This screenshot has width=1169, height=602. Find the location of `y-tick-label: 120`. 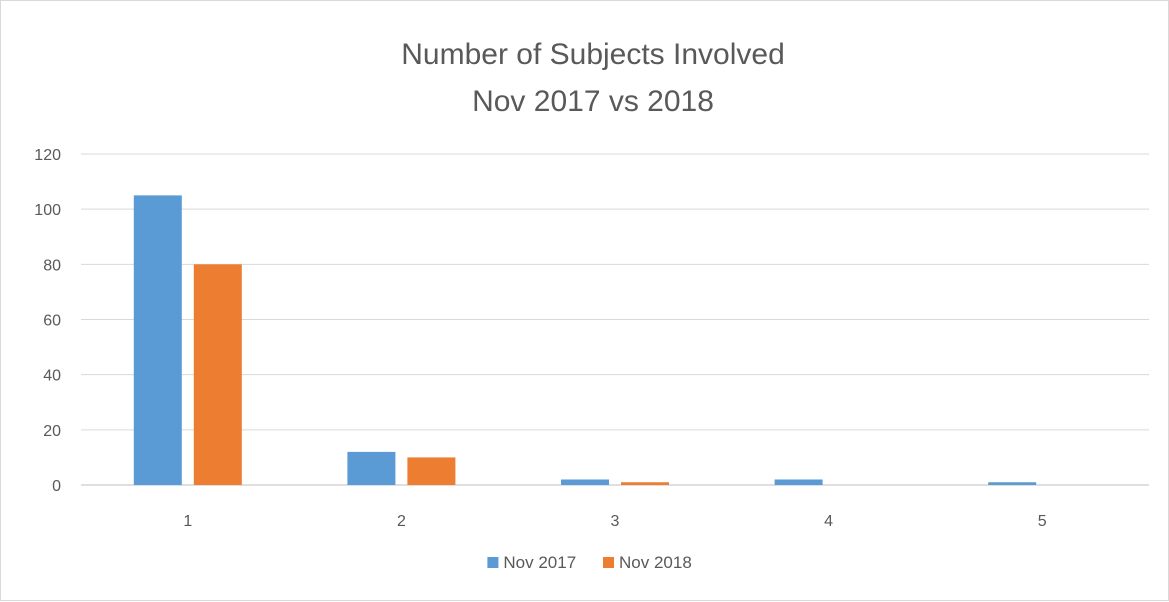

y-tick-label: 120 is located at coordinates (47, 155).